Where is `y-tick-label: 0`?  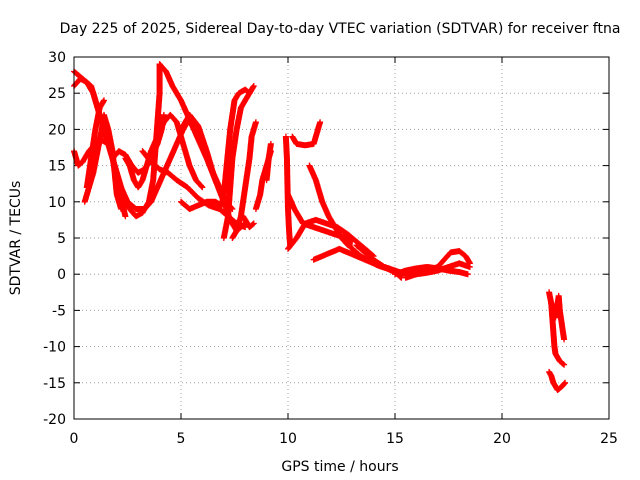 y-tick-label: 0 is located at coordinates (61, 275).